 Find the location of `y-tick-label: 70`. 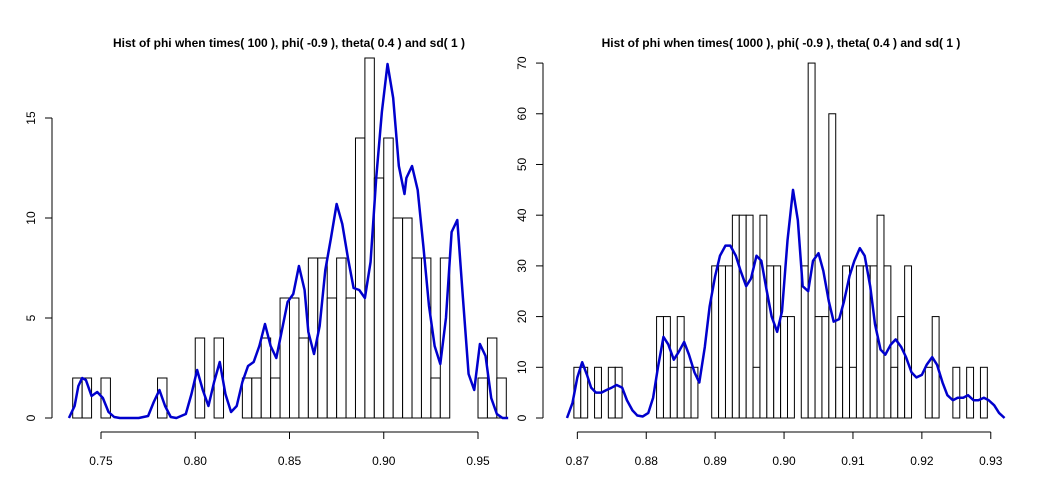

y-tick-label: 70 is located at coordinates (522, 63).